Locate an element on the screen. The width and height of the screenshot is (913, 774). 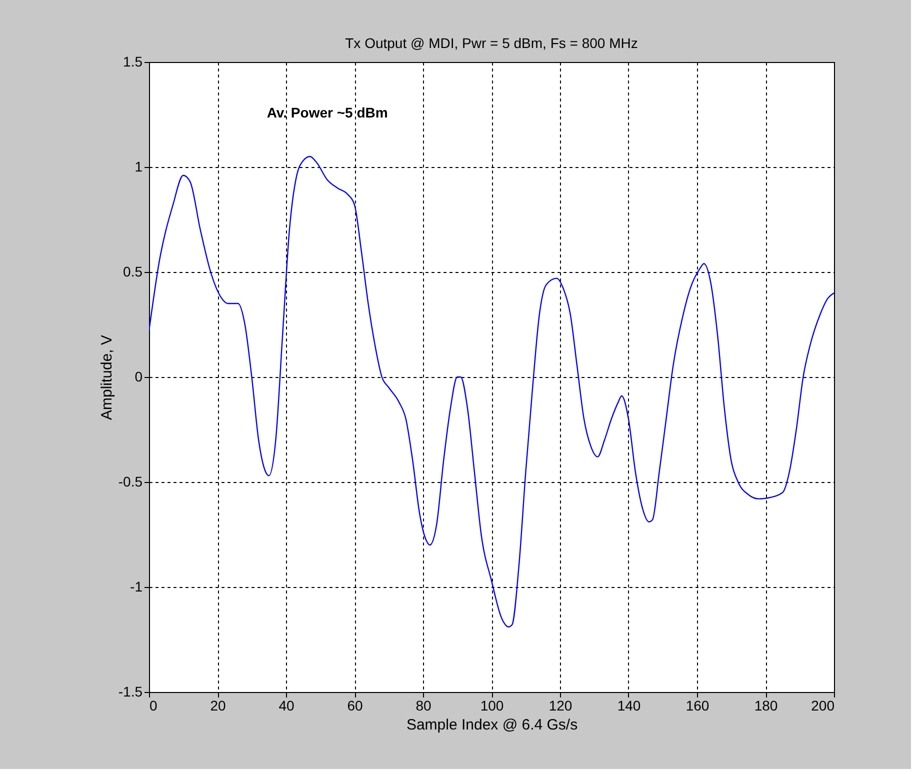
annotation: Av. Power ~5 dBm is located at coordinates (327, 112).